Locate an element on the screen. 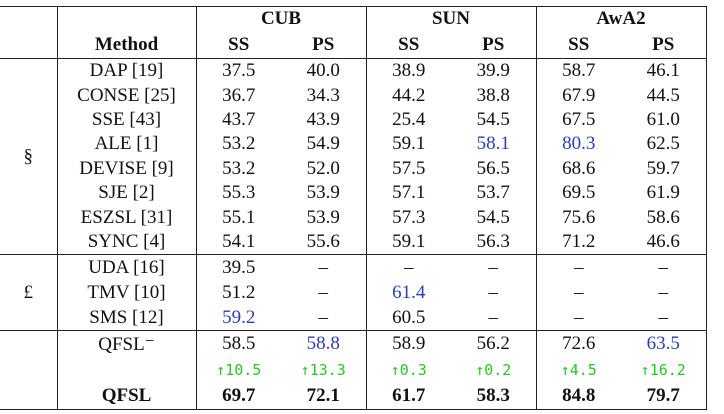 Image resolution: width=724 pixels, height=414 pixels. value-cell: 72.6 is located at coordinates (578, 344).